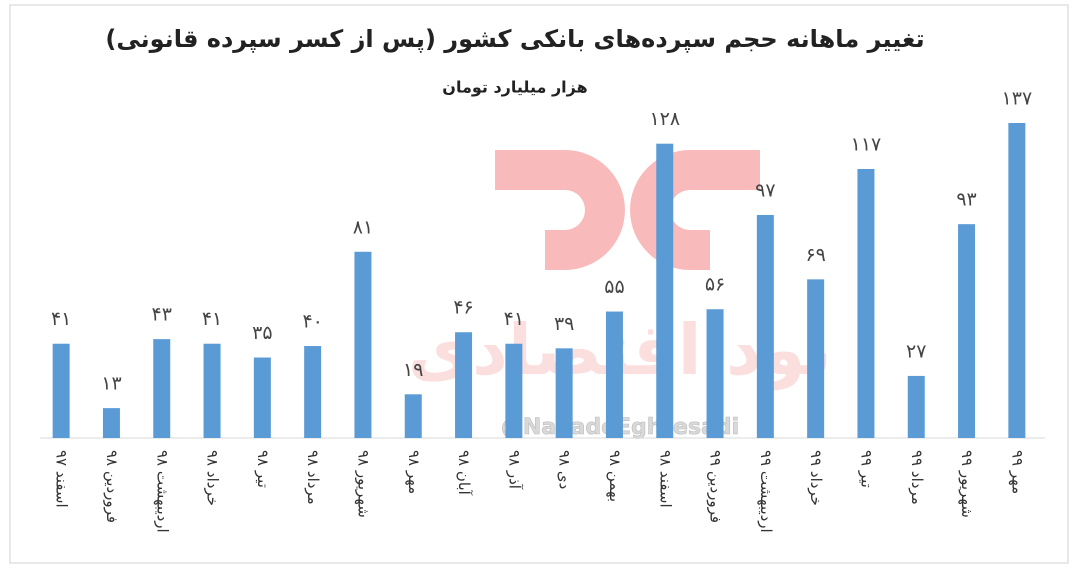 This screenshot has width=1080, height=576. What do you see at coordinates (62, 479) in the screenshot?
I see `x-tick-label: اسفند ۹۷` at bounding box center [62, 479].